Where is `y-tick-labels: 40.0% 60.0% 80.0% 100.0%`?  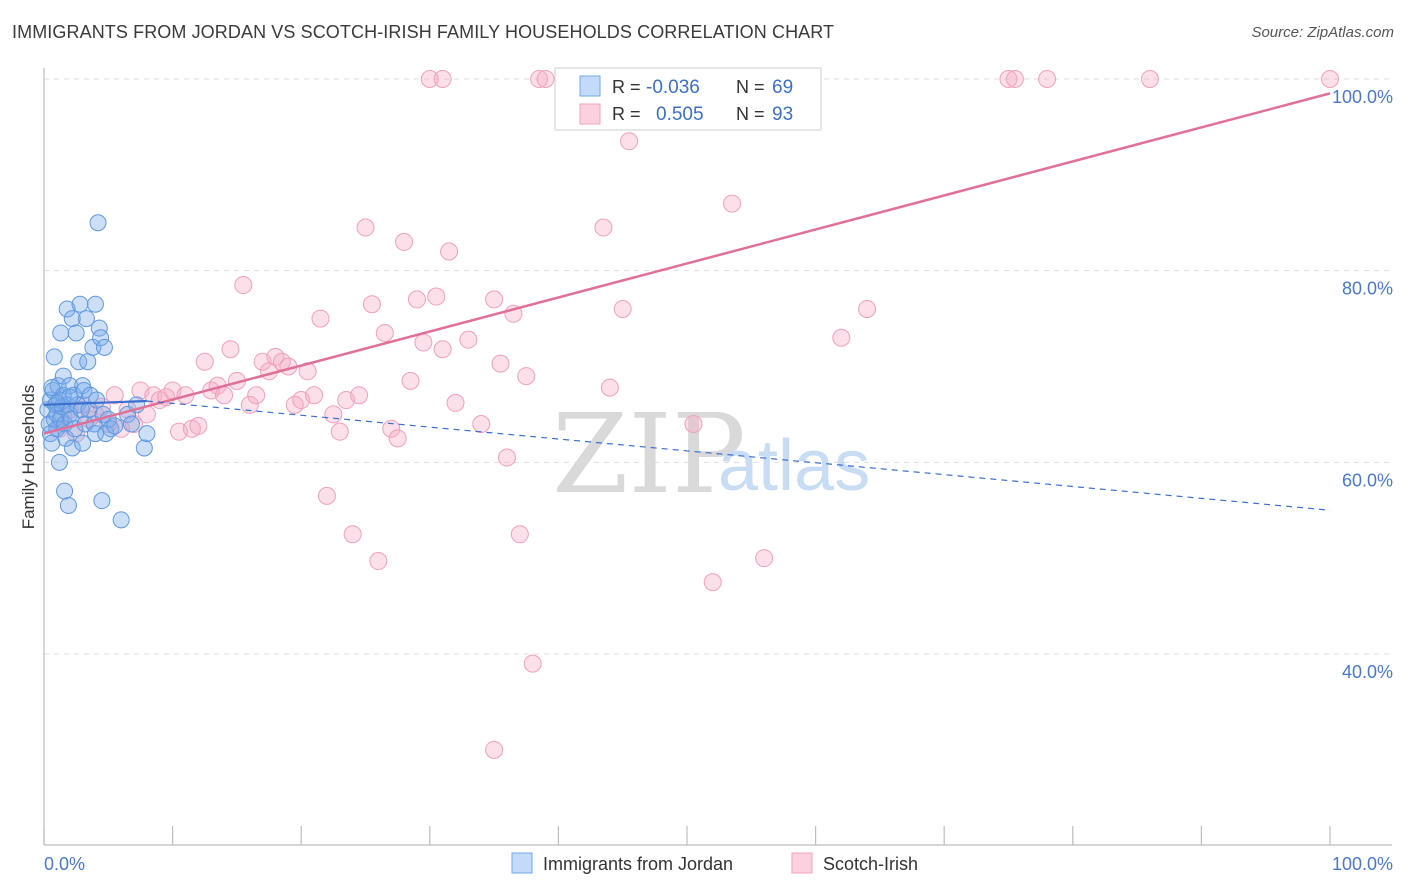
y-tick-labels: 40.0% 60.0% 80.0% 100.0% is located at coordinates (1362, 384).